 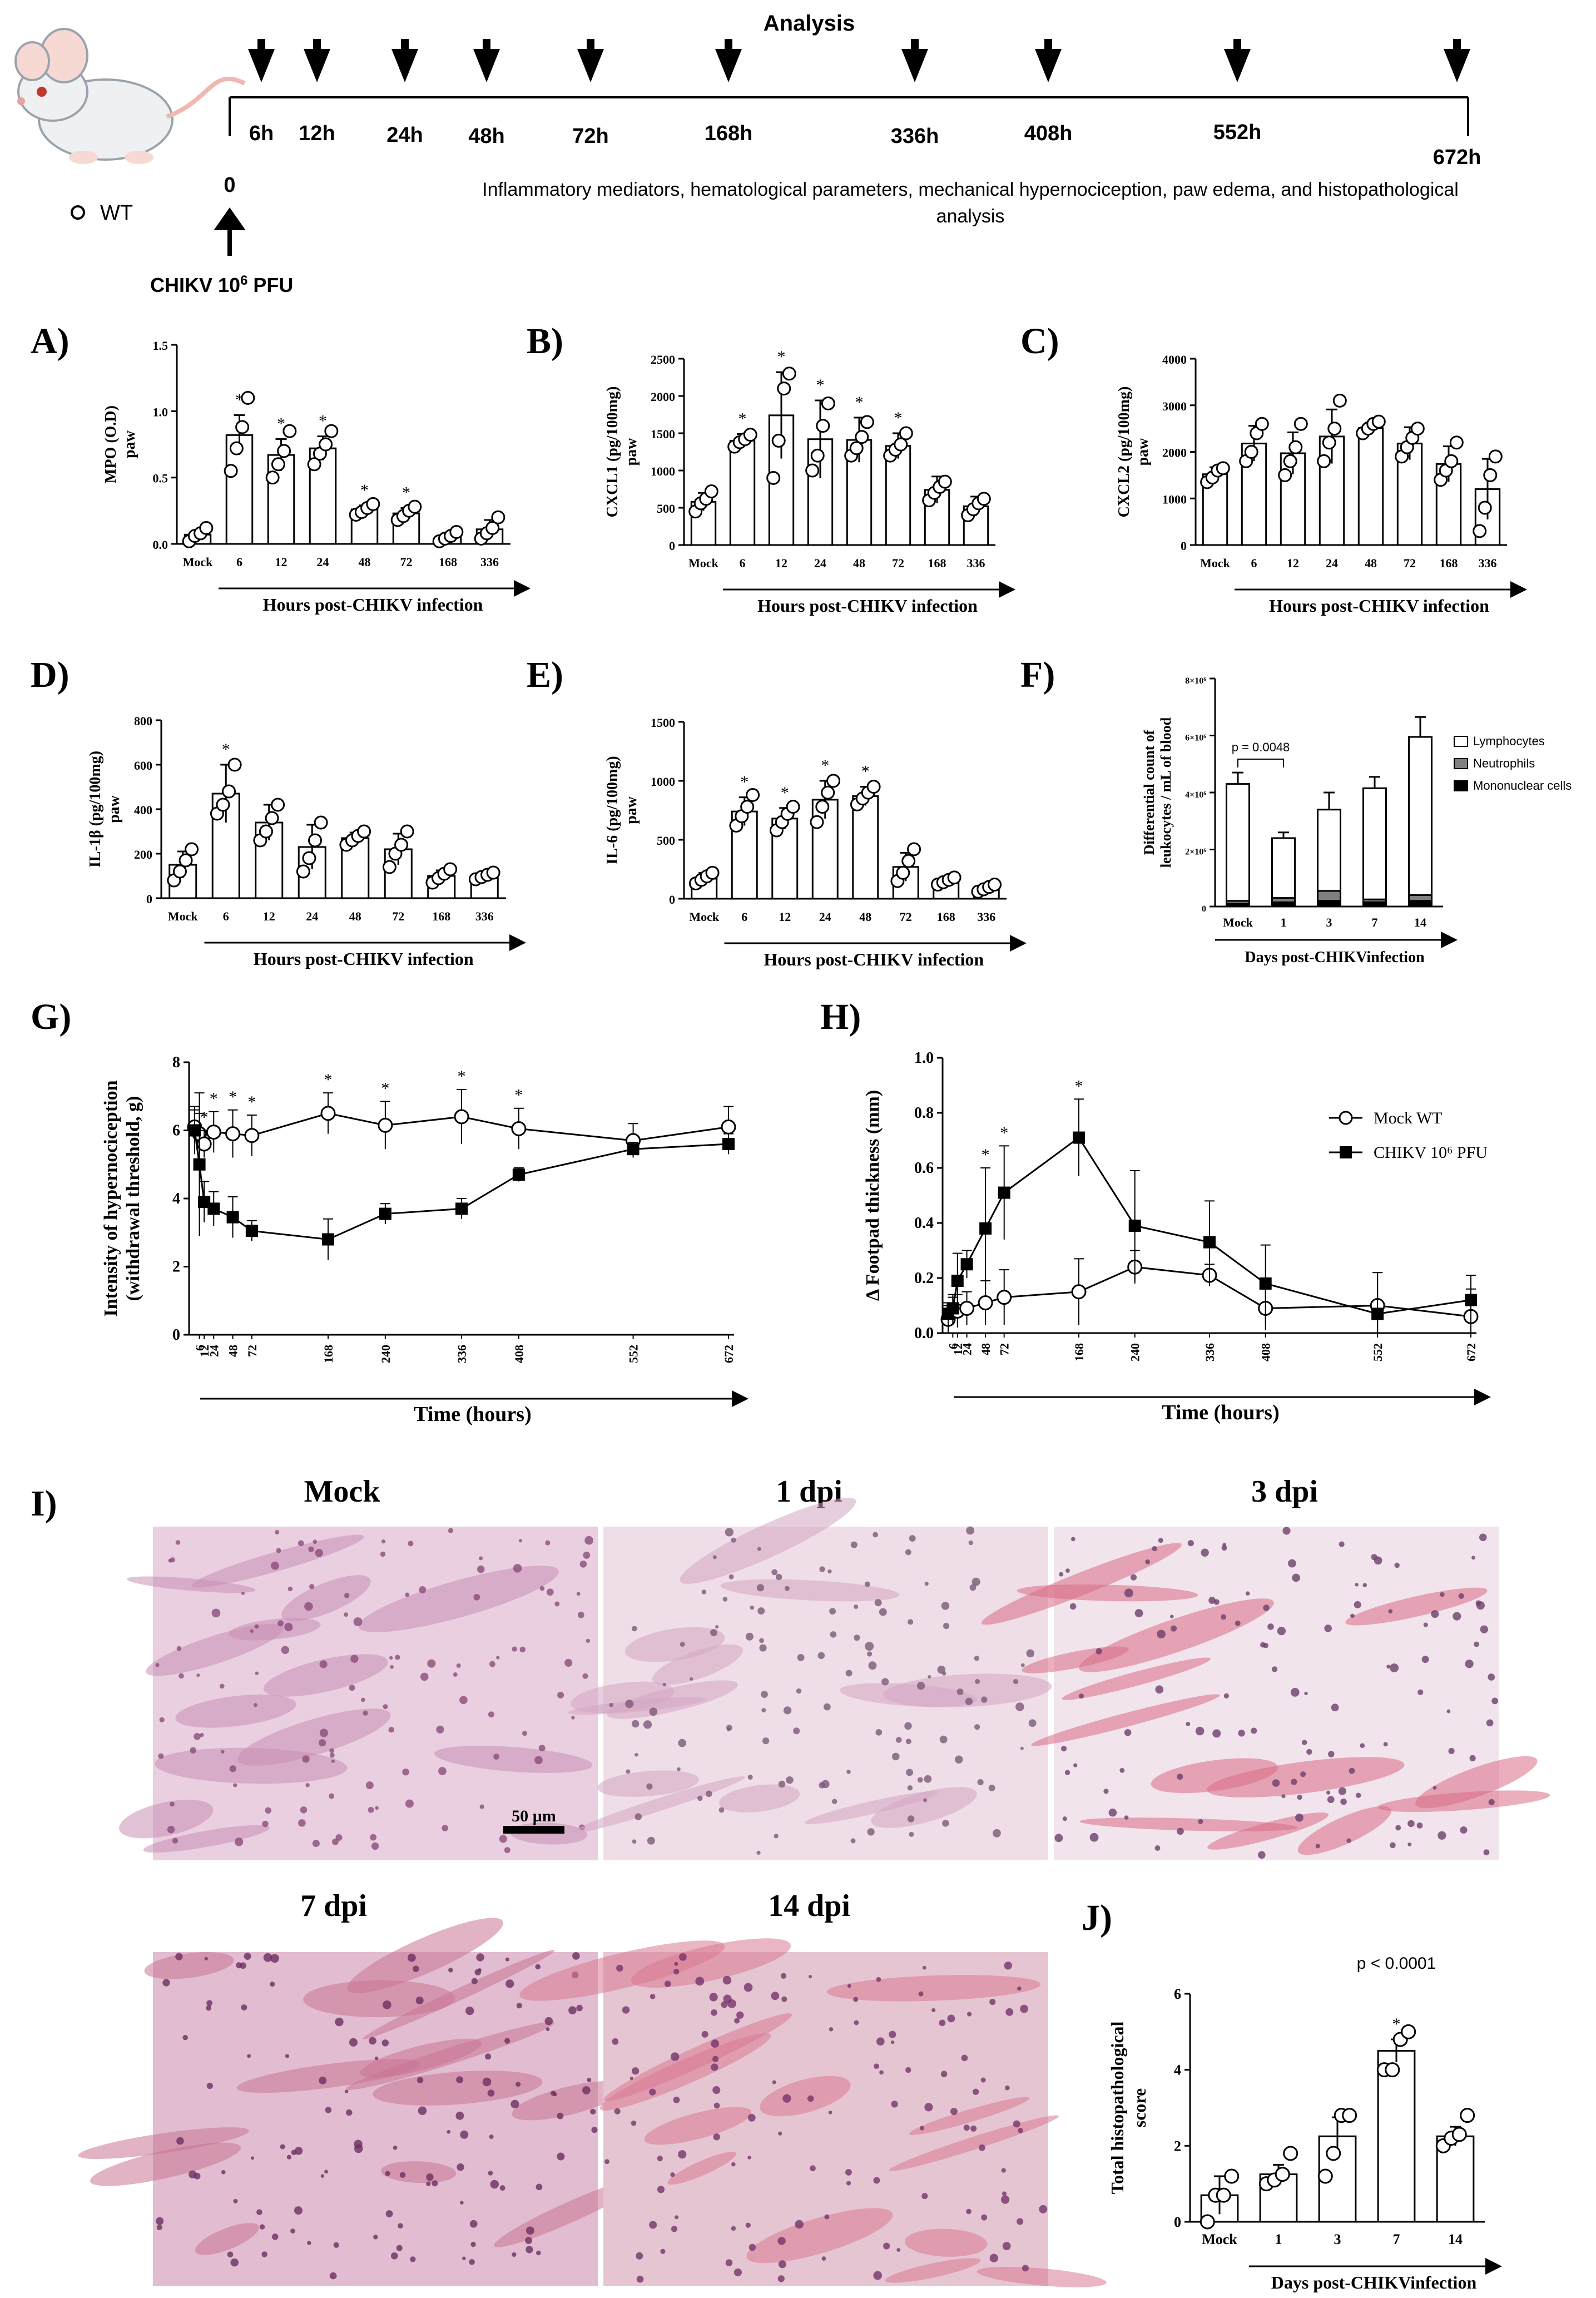 I want to click on y-tick-label: 600, so click(x=143, y=766).